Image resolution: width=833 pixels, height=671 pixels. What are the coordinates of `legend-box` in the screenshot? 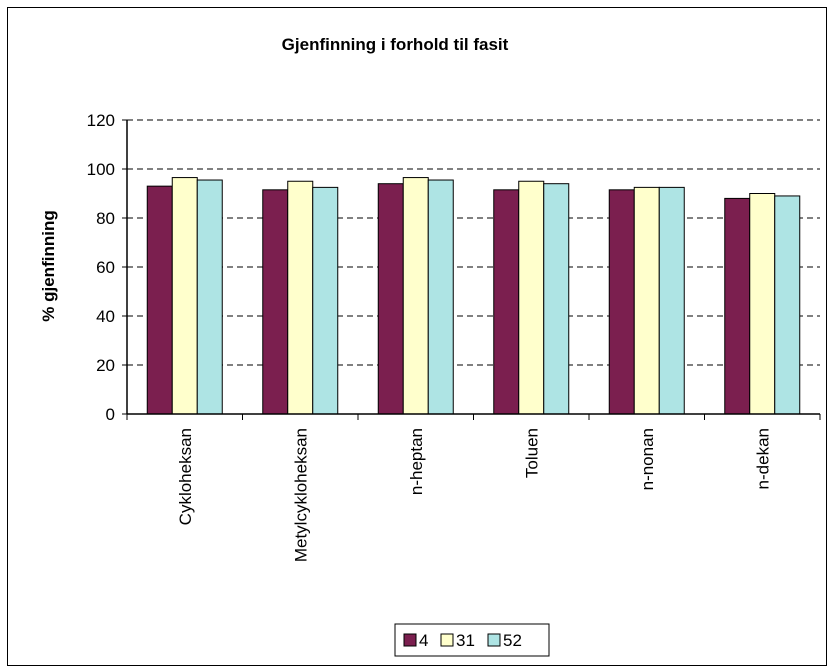 It's located at (472, 640).